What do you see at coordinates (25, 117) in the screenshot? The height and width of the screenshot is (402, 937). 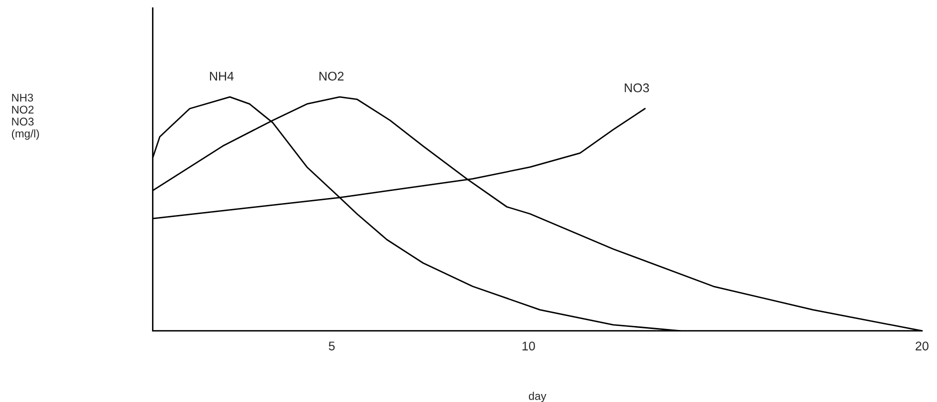 I see `text: NH3 NO2 NO3 (mg/l)` at bounding box center [25, 117].